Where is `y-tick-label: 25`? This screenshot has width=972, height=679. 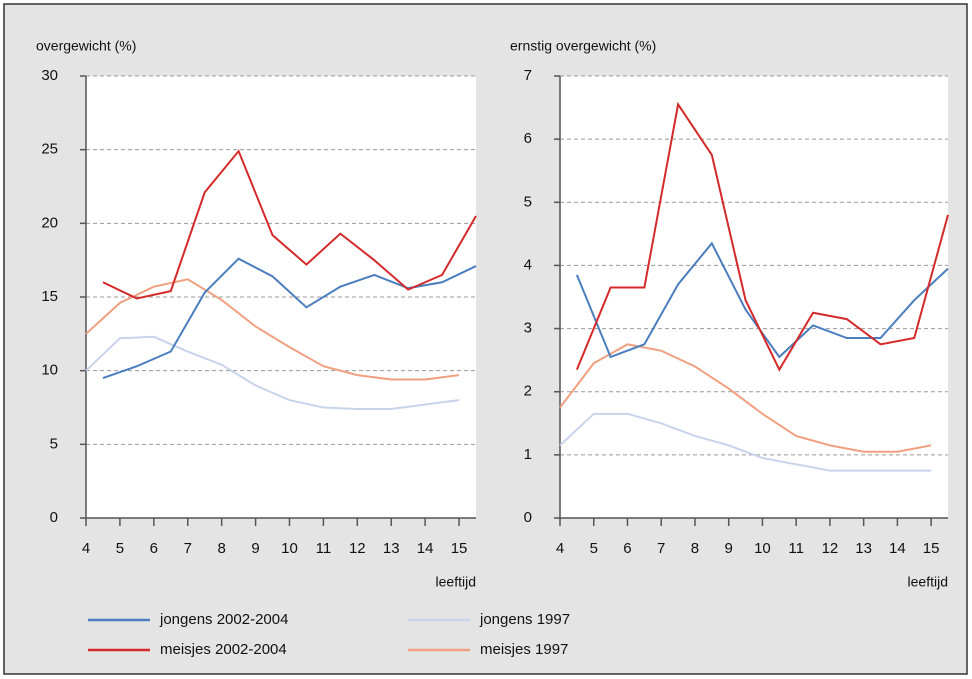 y-tick-label: 25 is located at coordinates (49, 149).